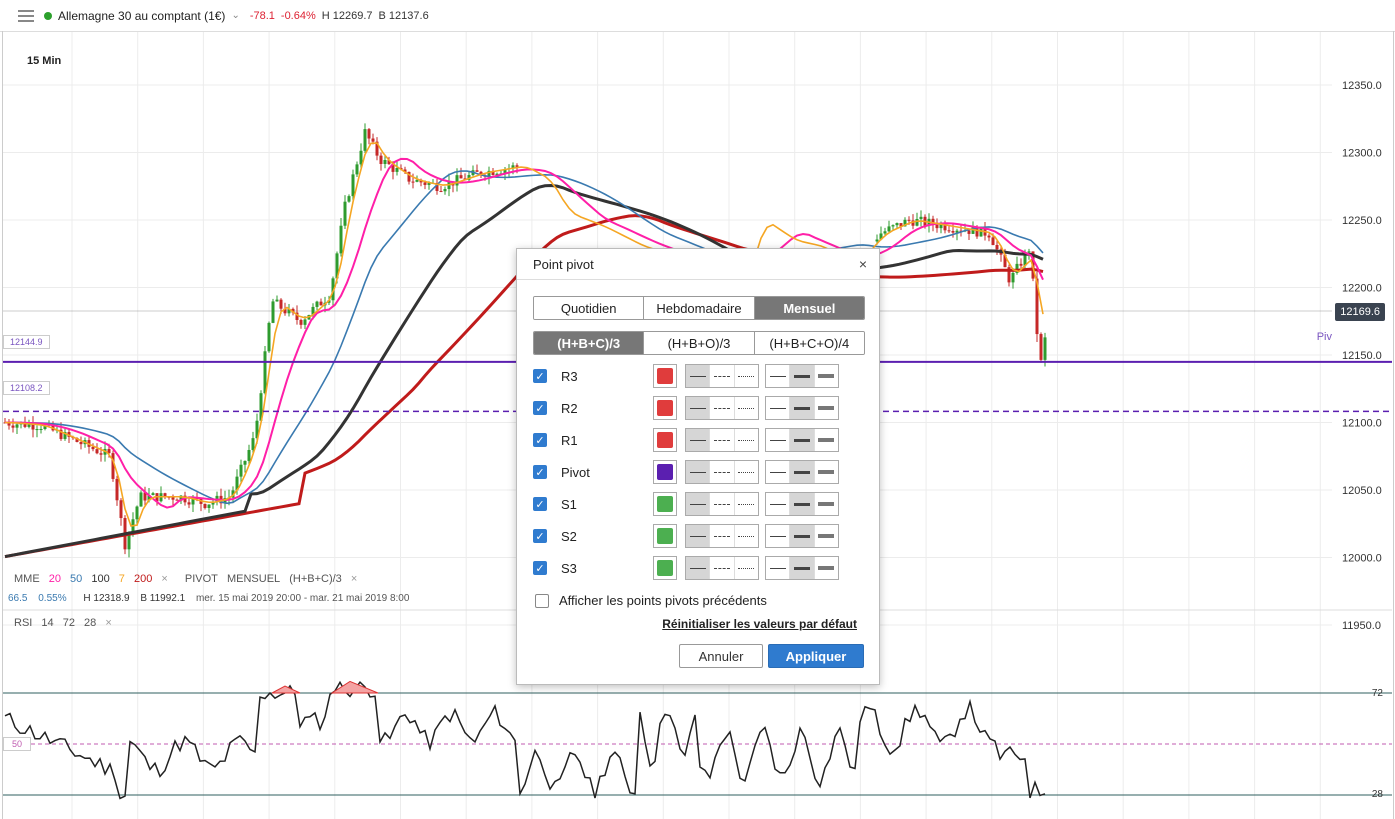 Image resolution: width=1395 pixels, height=819 pixels. I want to click on ma-close-icon: ×, so click(164, 579).